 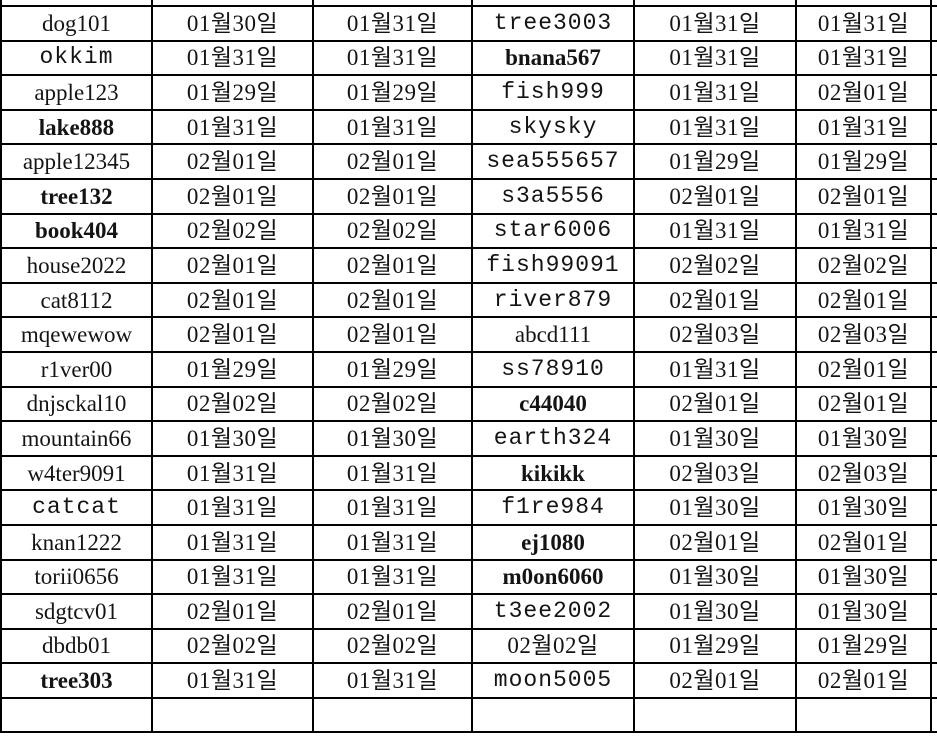 I want to click on user-id-cell: mqewewow, so click(x=76, y=334).